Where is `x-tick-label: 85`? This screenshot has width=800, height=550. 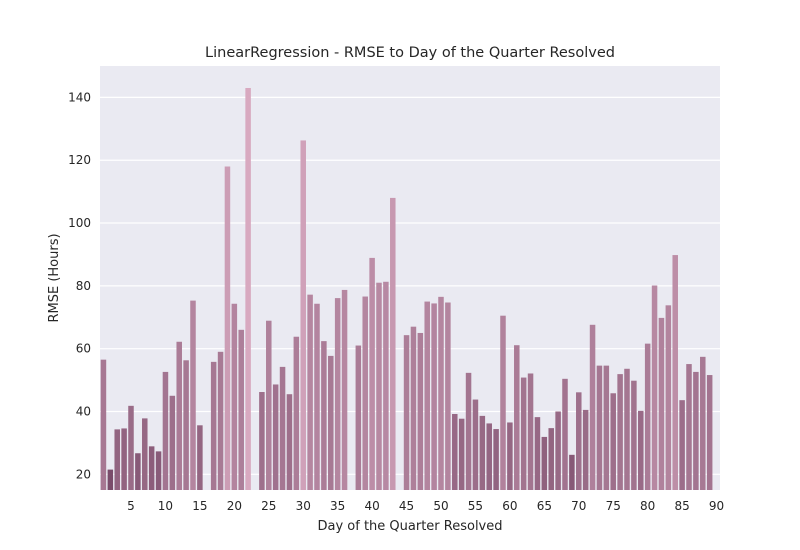
x-tick-label: 85 is located at coordinates (681, 506).